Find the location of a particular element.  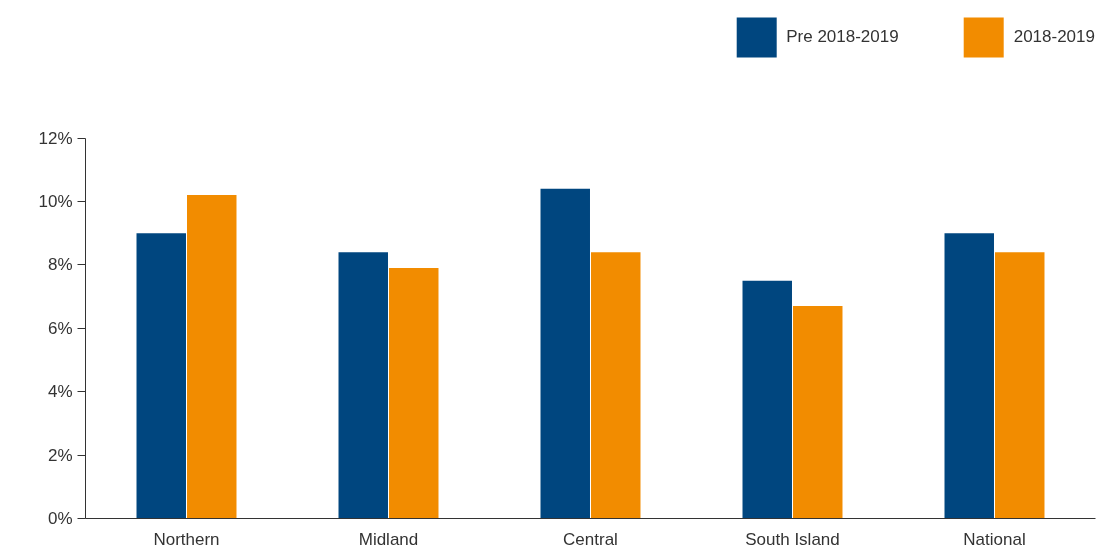

y-tick-label: 8% is located at coordinates (60, 265).